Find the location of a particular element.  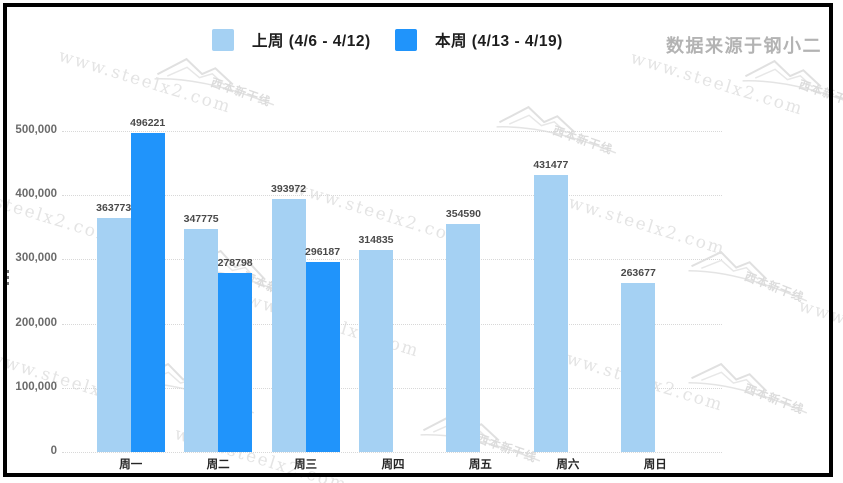

bar-value-label: 347775 is located at coordinates (201, 218).